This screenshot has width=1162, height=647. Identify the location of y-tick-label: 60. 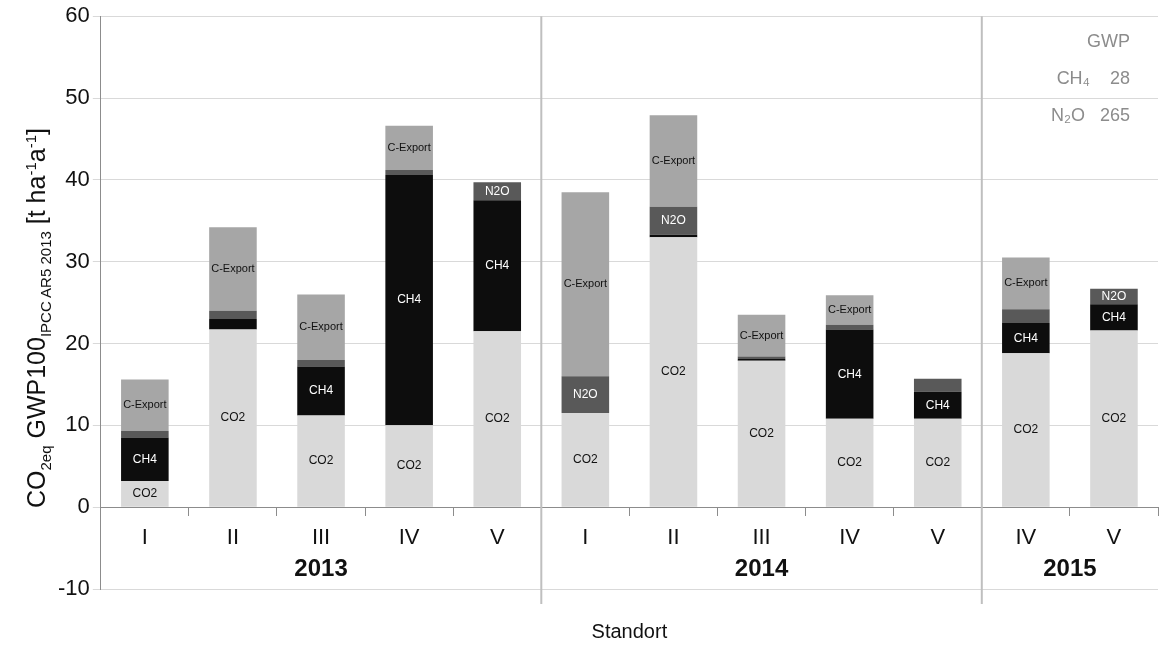
(77, 15).